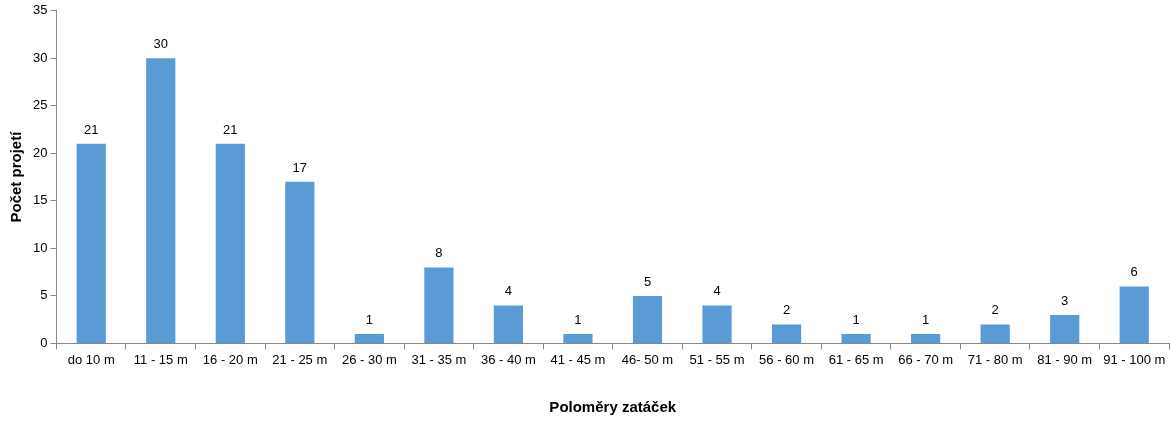 This screenshot has width=1171, height=421. Describe the element at coordinates (40, 200) in the screenshot. I see `y-tick-label: 15` at that location.